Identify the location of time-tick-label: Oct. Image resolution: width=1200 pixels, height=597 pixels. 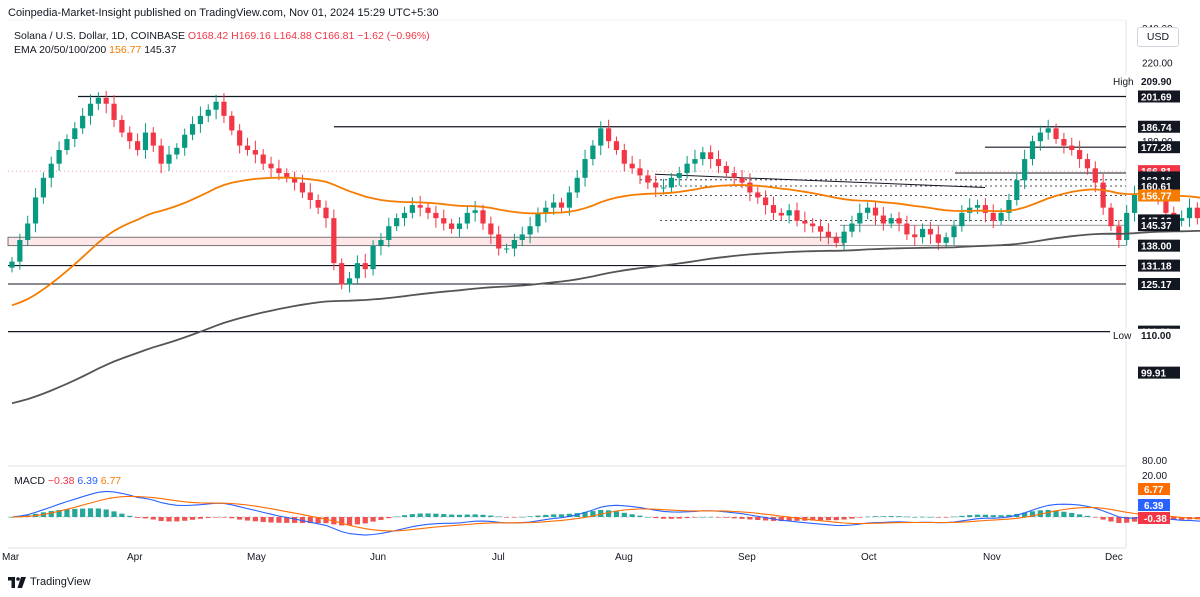
(869, 557).